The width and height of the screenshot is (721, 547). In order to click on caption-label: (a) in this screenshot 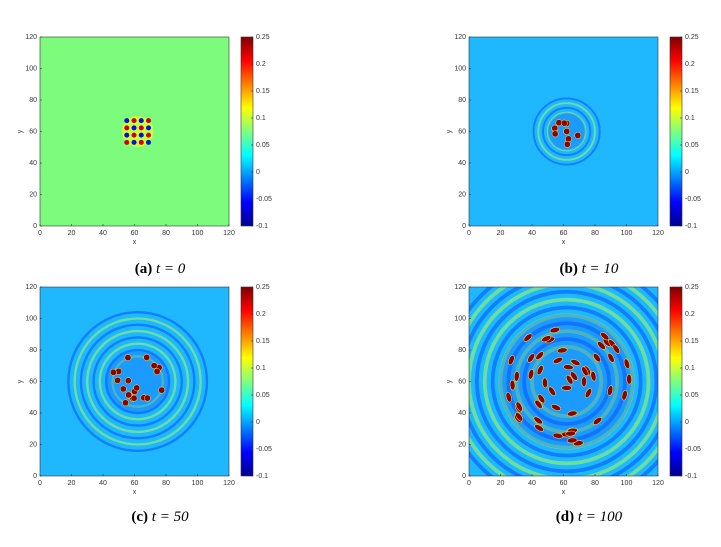, I will do `click(144, 269)`.